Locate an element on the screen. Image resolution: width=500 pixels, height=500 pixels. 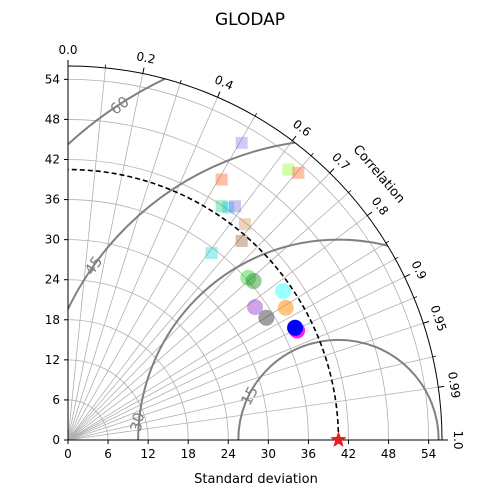
corr-tick-label: 0.9 is located at coordinates (418, 269).